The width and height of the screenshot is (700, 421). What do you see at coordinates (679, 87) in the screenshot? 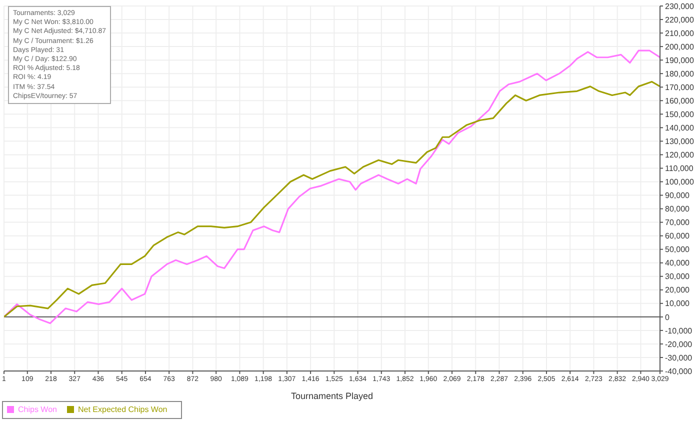
I see `y-tick-label: 170,000` at bounding box center [679, 87].